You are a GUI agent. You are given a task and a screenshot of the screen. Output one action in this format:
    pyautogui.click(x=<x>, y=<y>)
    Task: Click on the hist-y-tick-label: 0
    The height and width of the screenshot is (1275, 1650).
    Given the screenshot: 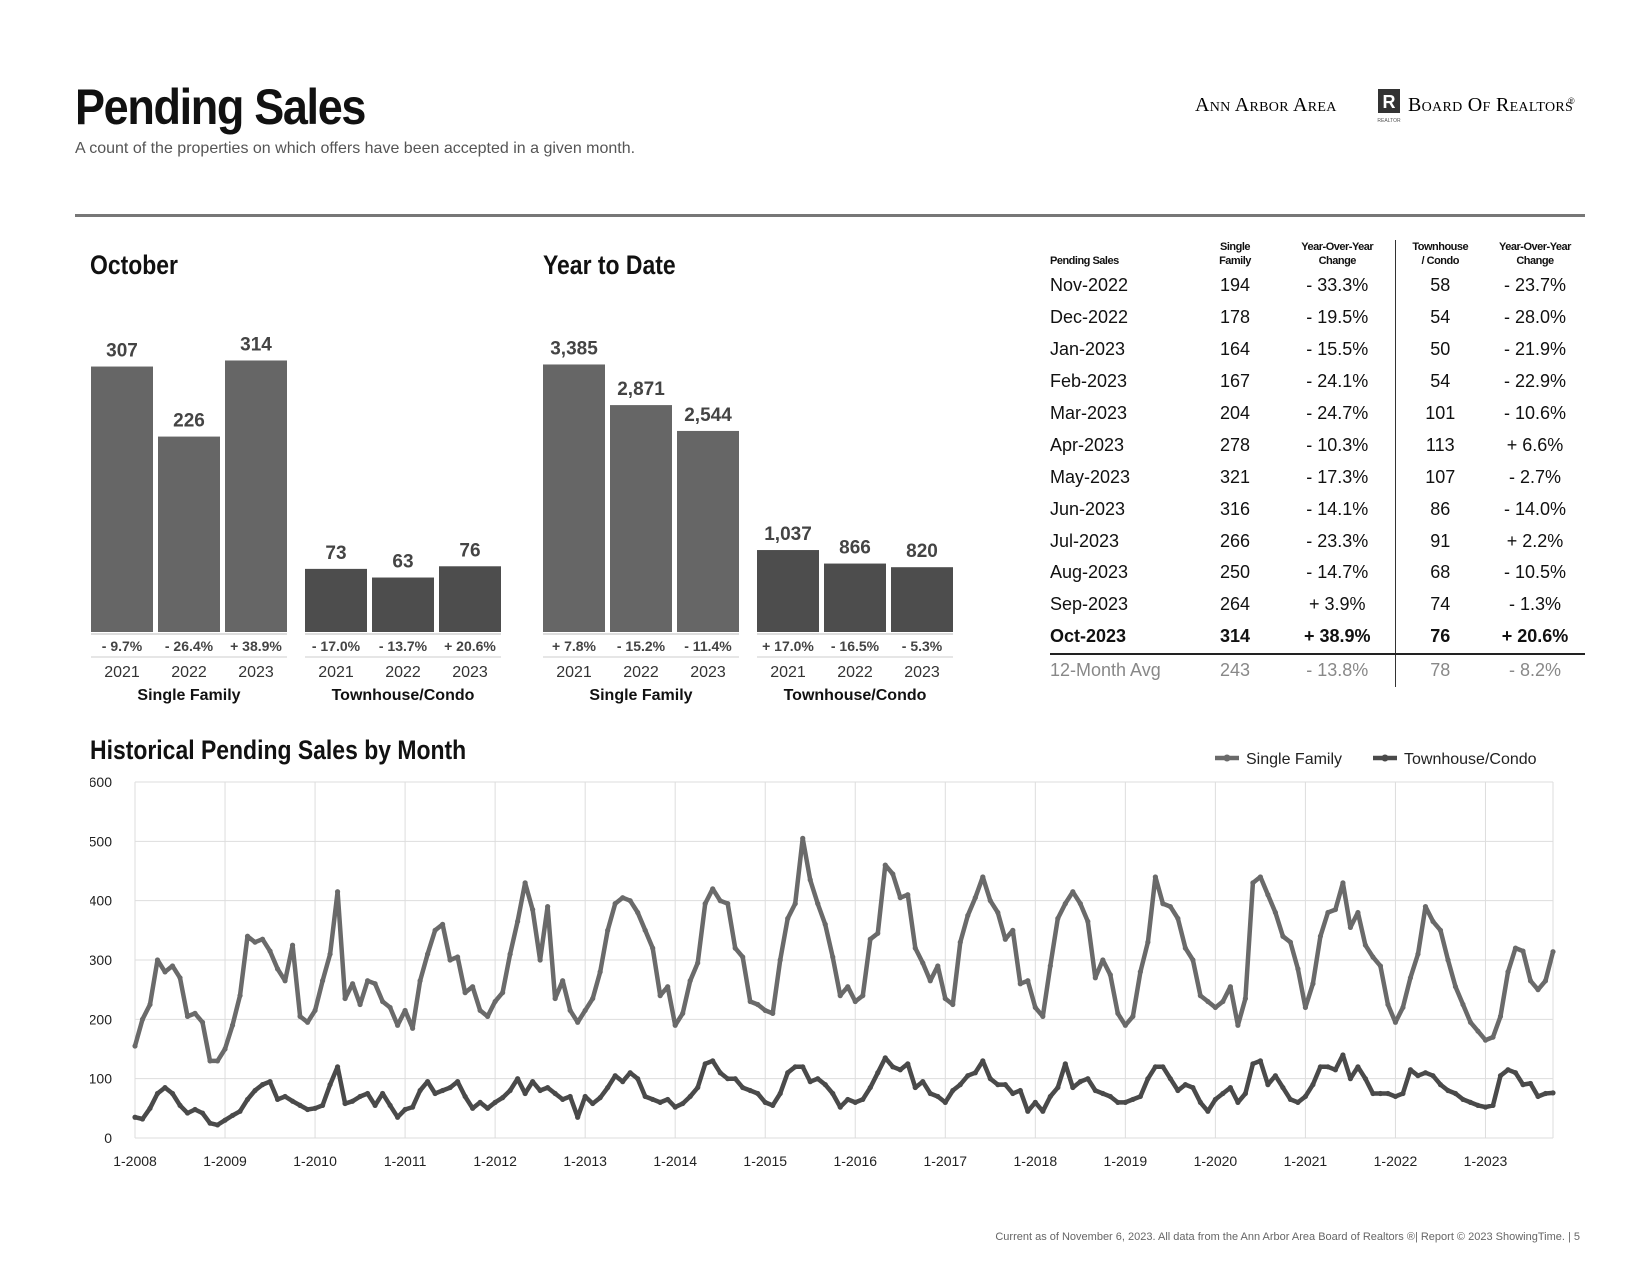 What is the action you would take?
    pyautogui.click(x=108, y=1138)
    